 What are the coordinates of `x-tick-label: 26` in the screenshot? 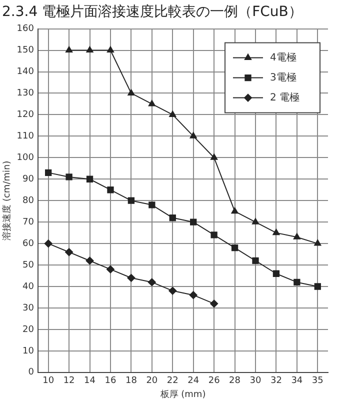 It's located at (214, 381).